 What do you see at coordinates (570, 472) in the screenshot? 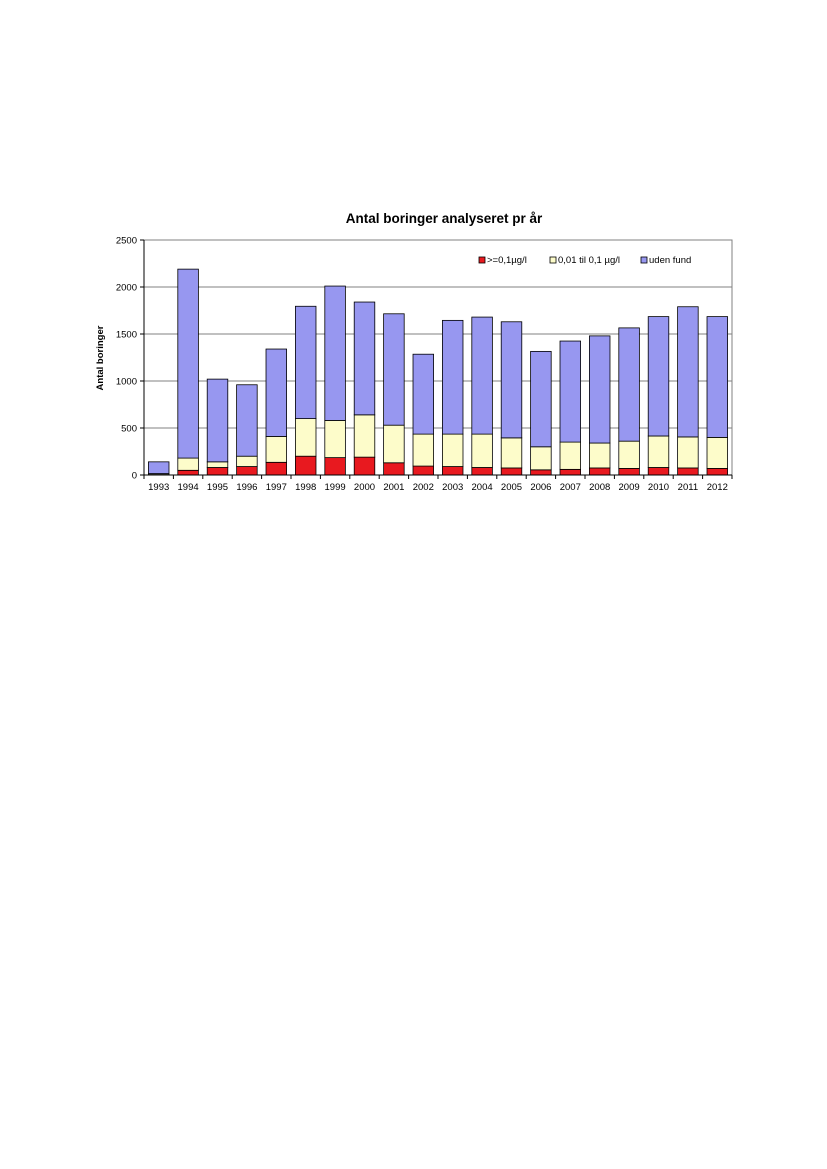
I see `bar-segment-2007-s0` at bounding box center [570, 472].